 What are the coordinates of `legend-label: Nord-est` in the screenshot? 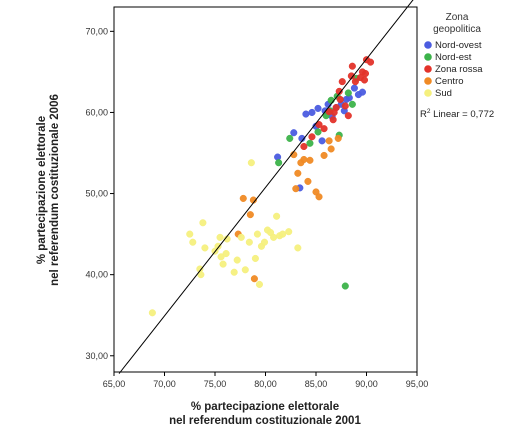 It's located at (453, 57).